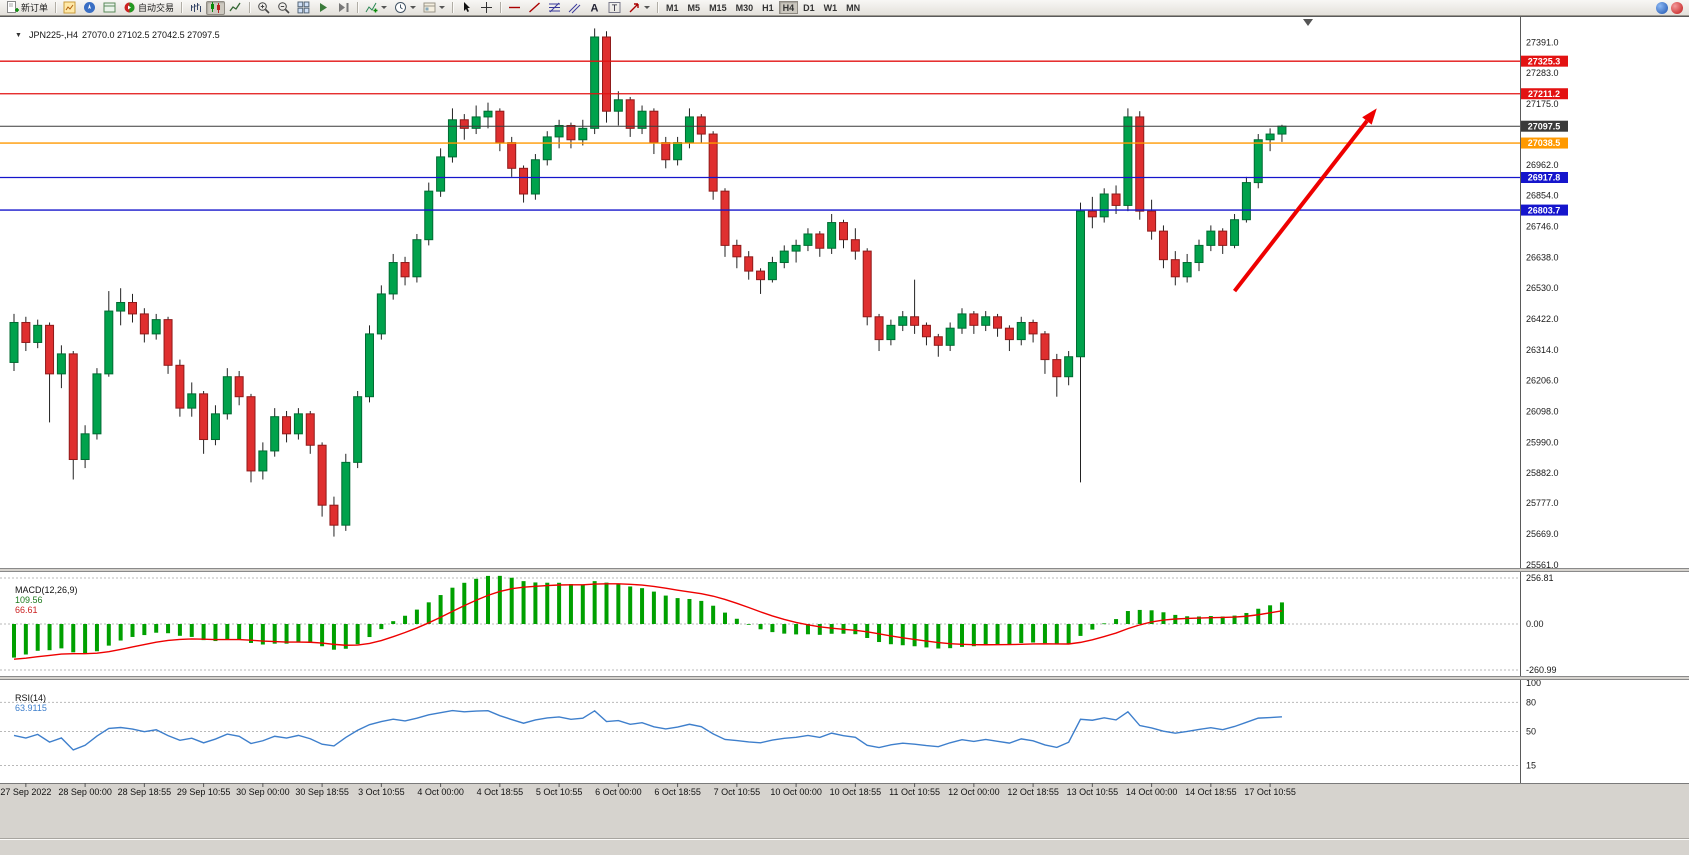  I want to click on tile-windows-button, so click(303, 8).